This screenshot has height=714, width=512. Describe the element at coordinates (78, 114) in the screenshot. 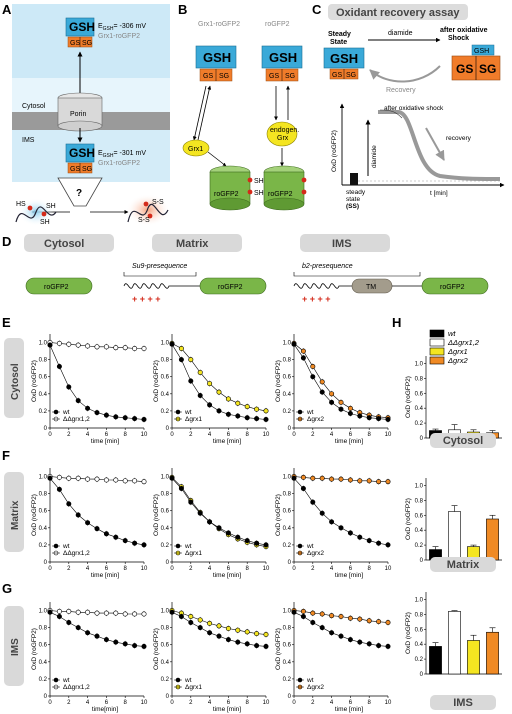

I see `porin-label: Porin` at that location.